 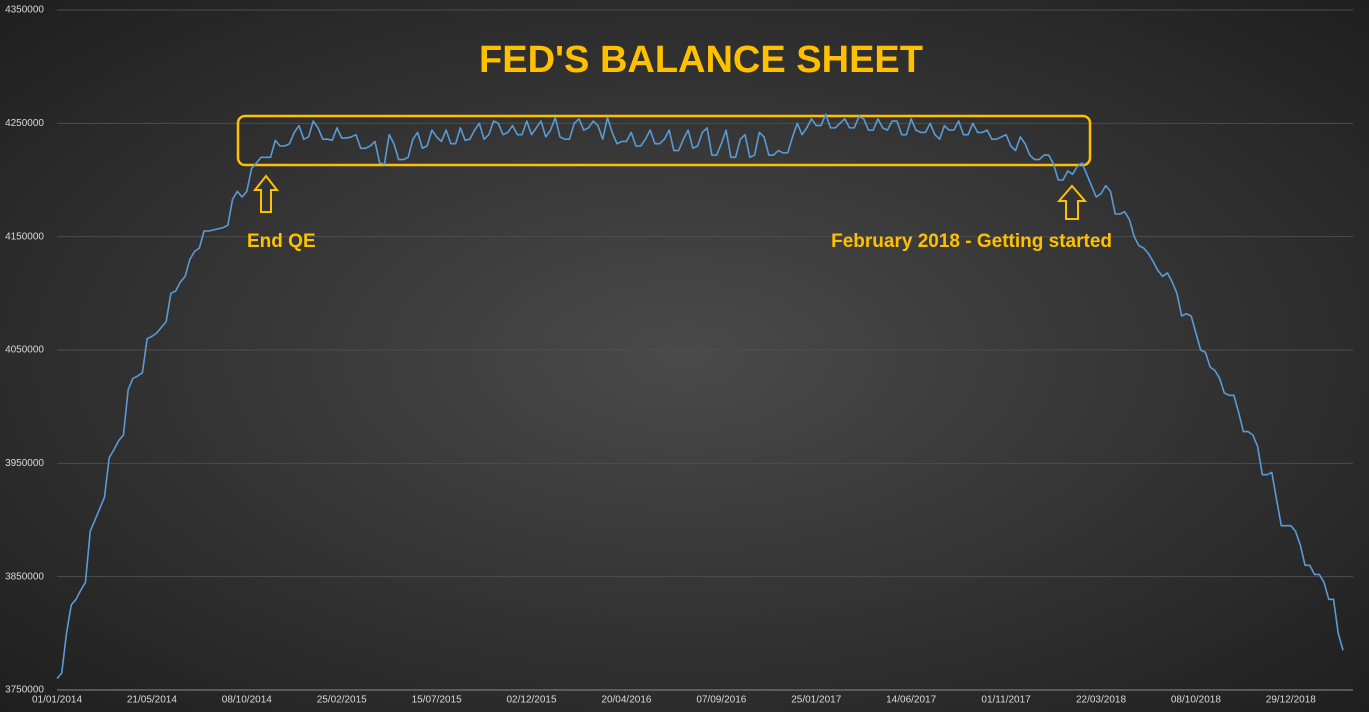 I want to click on x-tick-label: 25/01/2017, so click(x=816, y=700).